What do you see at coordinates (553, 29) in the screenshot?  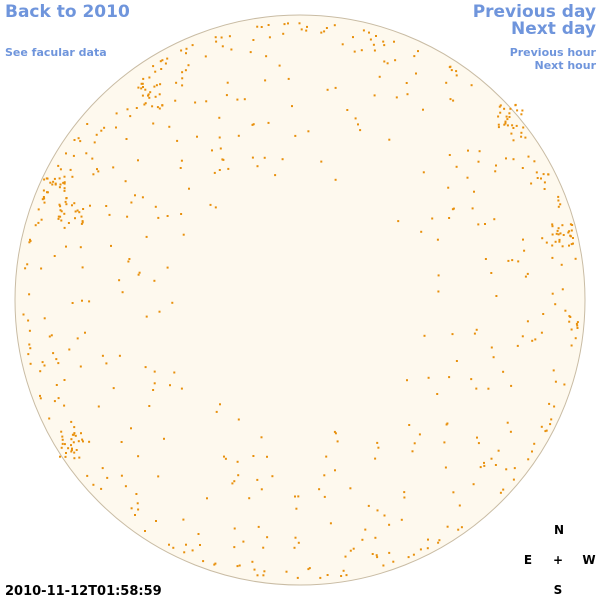 I see `next-day-link: Next day` at bounding box center [553, 29].